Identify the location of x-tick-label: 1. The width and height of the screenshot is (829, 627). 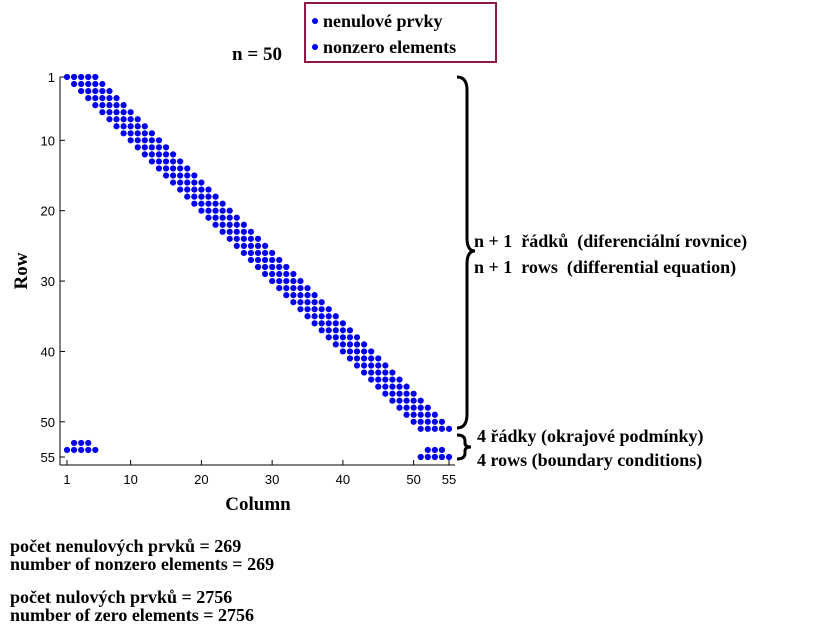
(66, 479).